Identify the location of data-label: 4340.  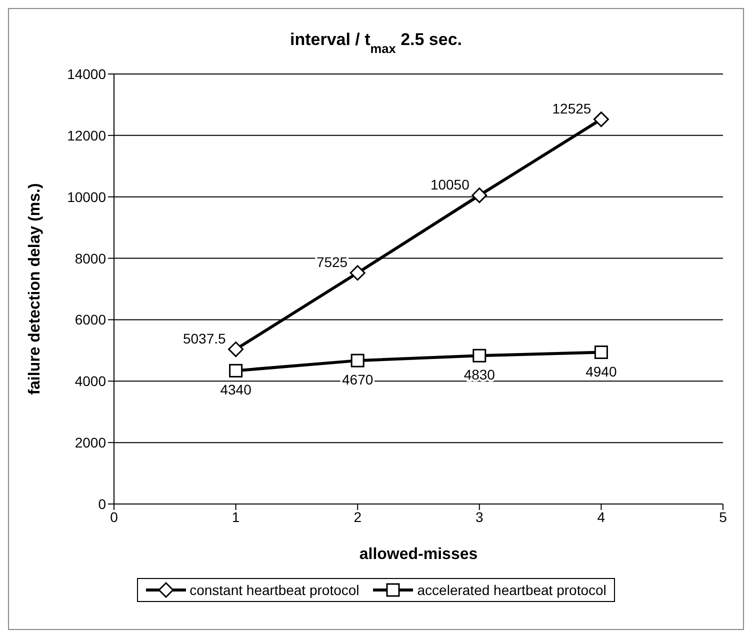
(236, 390).